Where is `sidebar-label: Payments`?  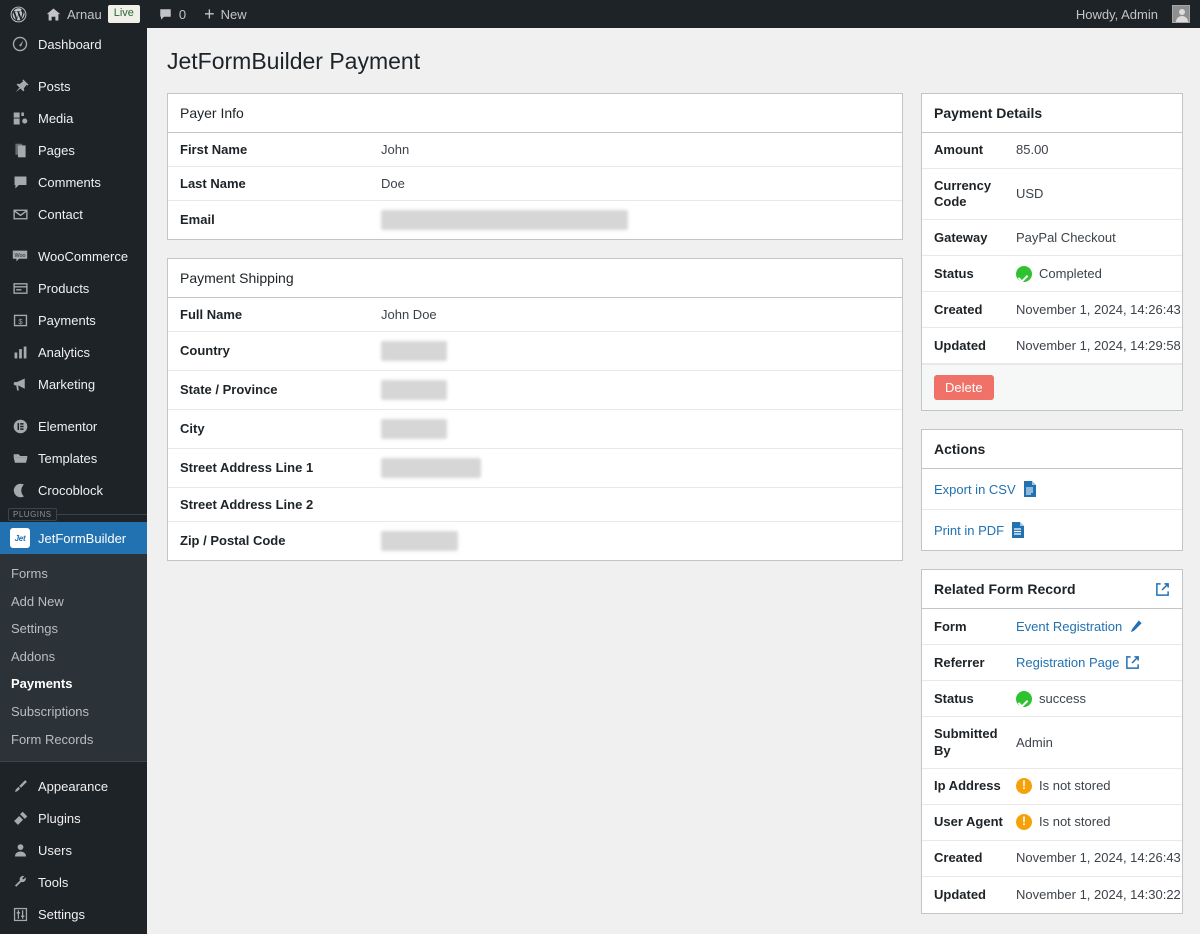 sidebar-label: Payments is located at coordinates (67, 320).